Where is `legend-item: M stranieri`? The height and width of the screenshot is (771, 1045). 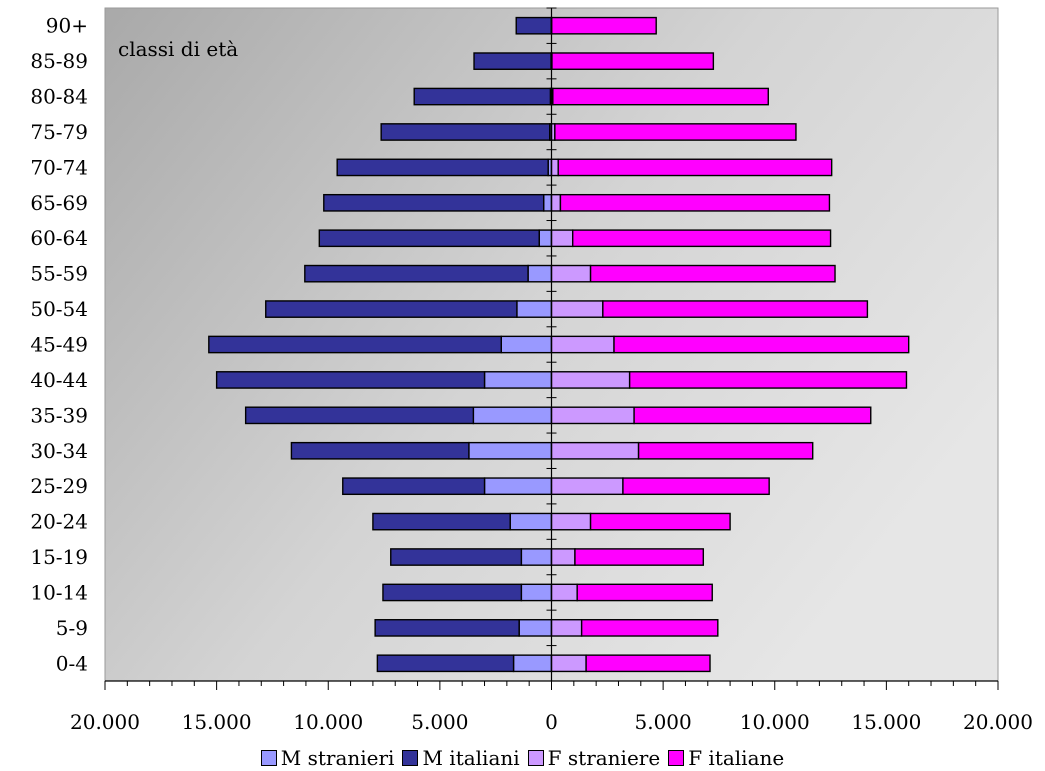 legend-item: M stranieri is located at coordinates (327, 758).